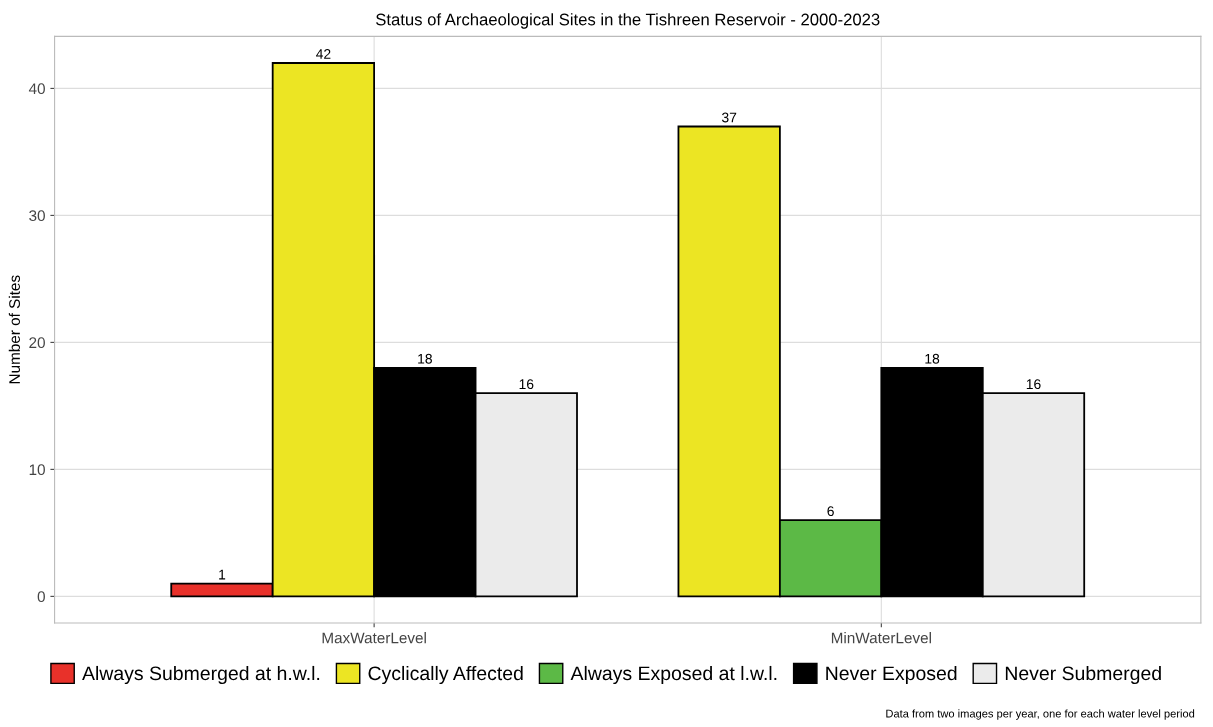 This screenshot has width=1213, height=727. What do you see at coordinates (881, 638) in the screenshot?
I see `x-tick-label: MinWaterLevel` at bounding box center [881, 638].